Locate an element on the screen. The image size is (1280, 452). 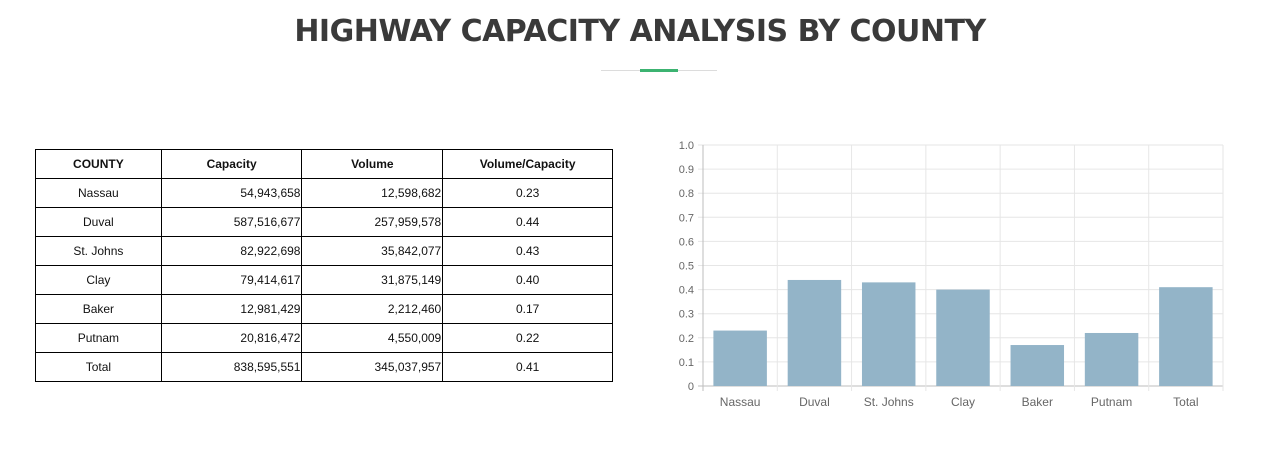
header-capacity: Capacity is located at coordinates (231, 164).